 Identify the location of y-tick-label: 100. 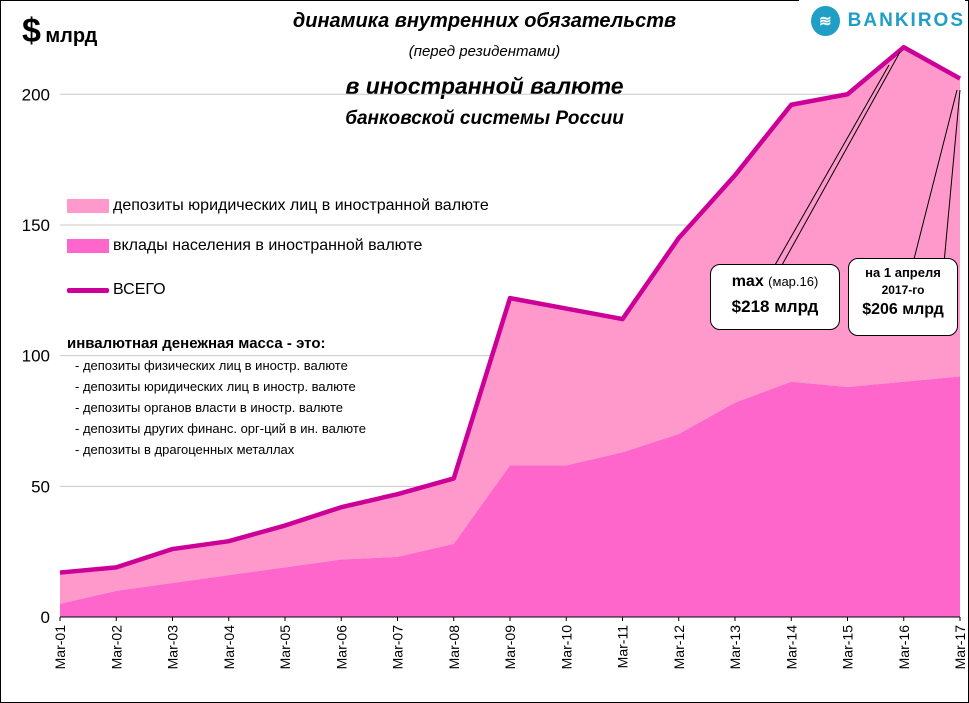
(36, 356).